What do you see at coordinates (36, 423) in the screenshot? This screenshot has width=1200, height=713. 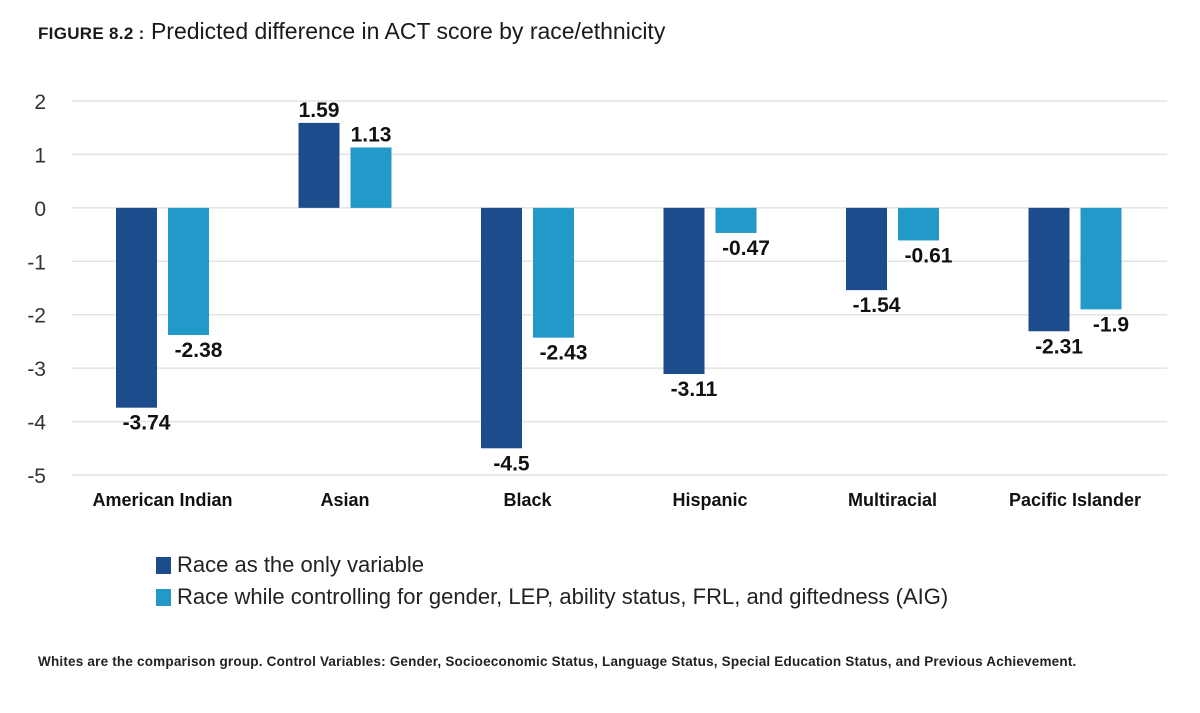 I see `y-tick-label: -4` at bounding box center [36, 423].